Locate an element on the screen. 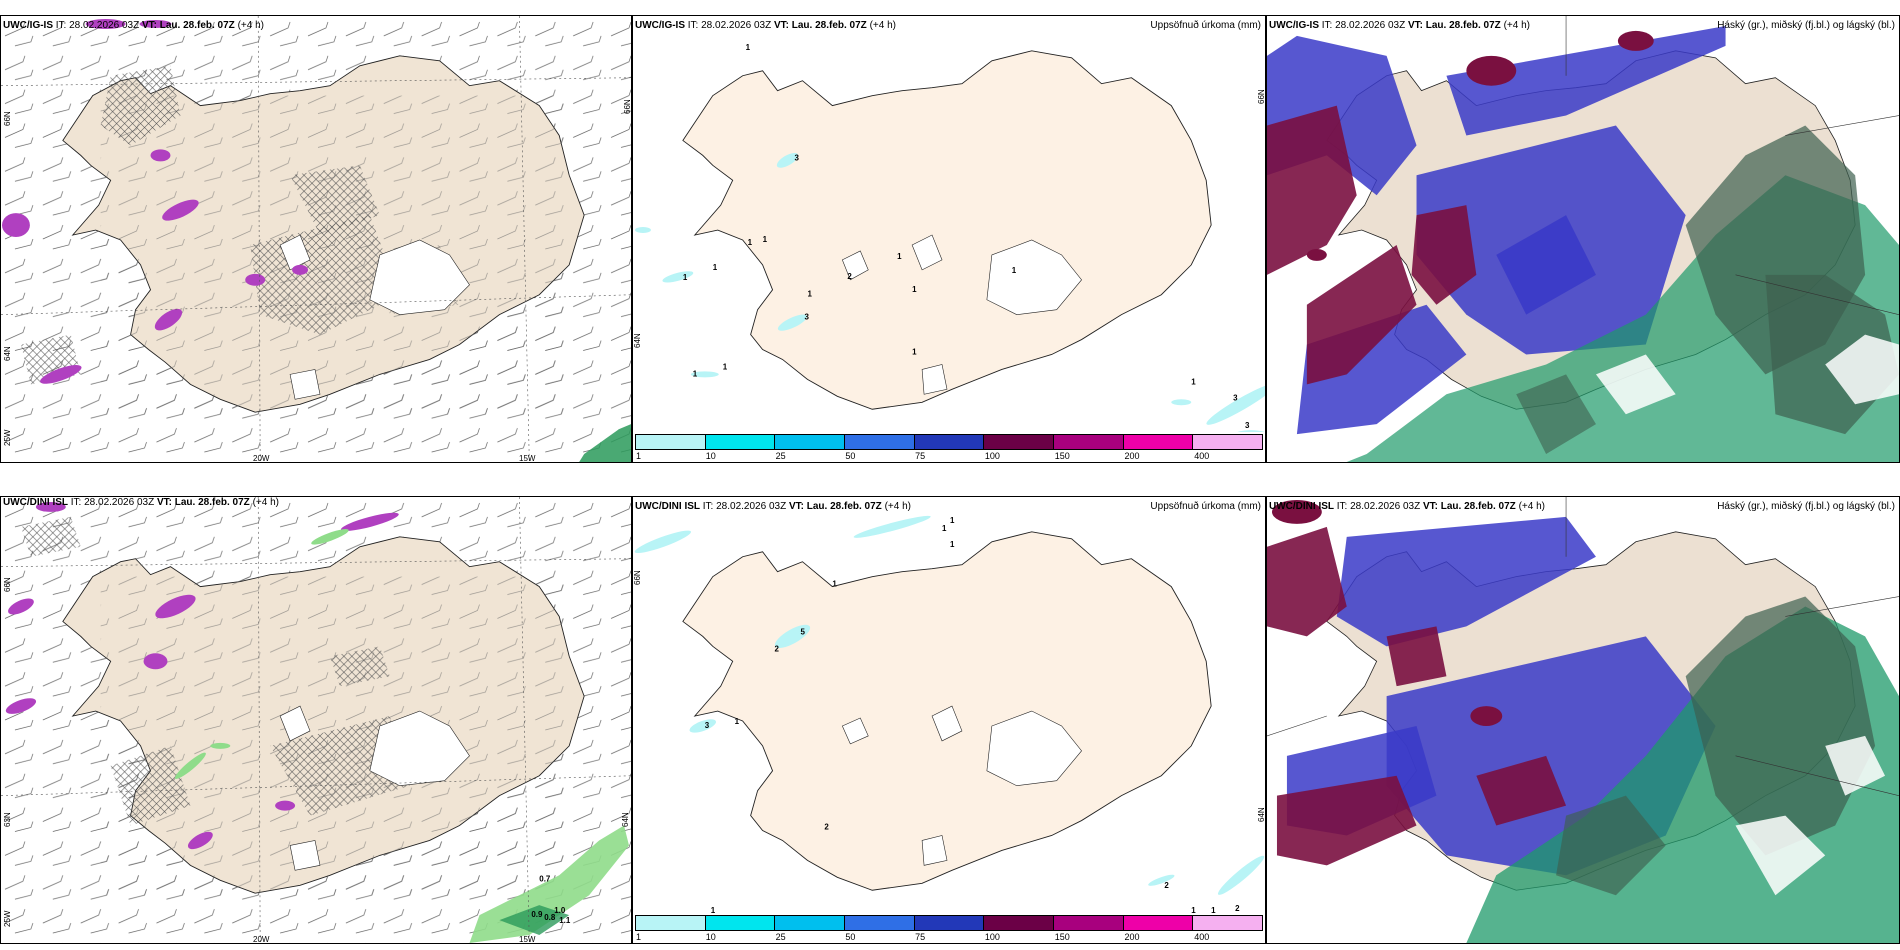 This screenshot has width=1900, height=950. svg-text: 0.8 is located at coordinates (550, 917).